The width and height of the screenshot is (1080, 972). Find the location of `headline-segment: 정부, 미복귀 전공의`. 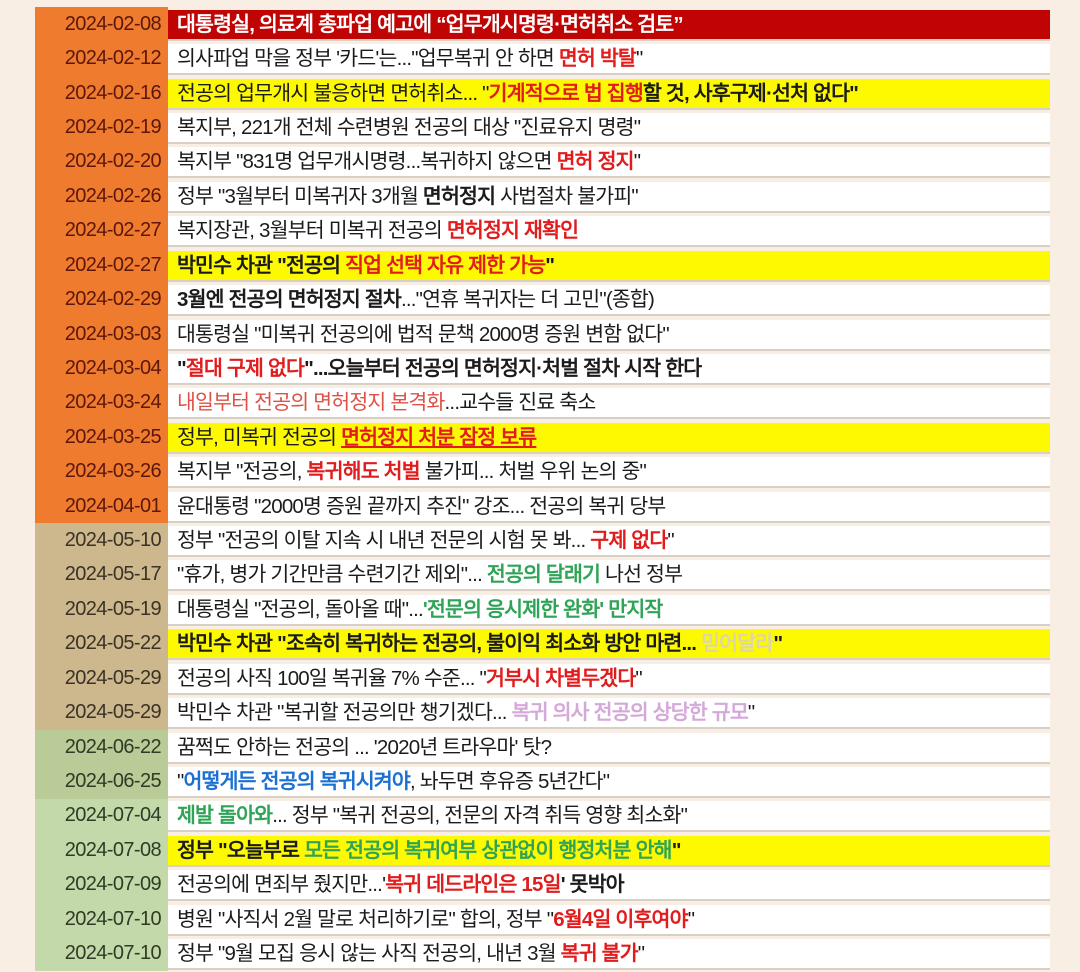

headline-segment: 정부, 미복귀 전공의 is located at coordinates (259, 437).